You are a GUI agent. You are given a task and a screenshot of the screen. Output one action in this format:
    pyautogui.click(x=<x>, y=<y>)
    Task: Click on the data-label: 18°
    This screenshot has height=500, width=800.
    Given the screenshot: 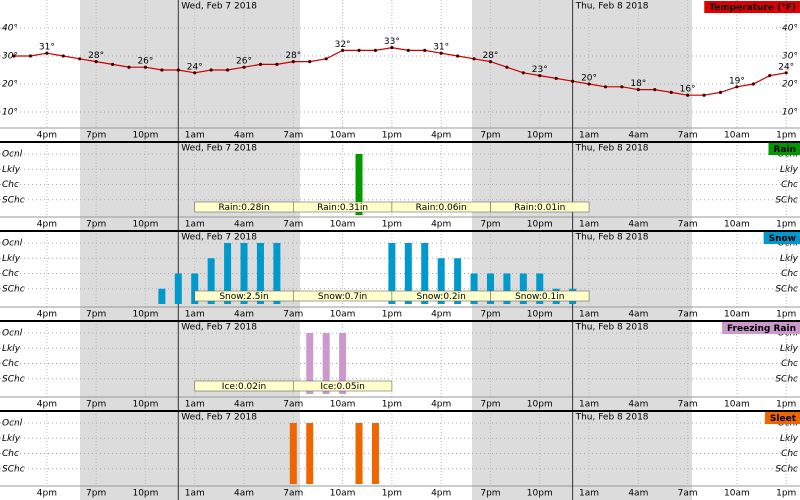 What is the action you would take?
    pyautogui.click(x=638, y=84)
    